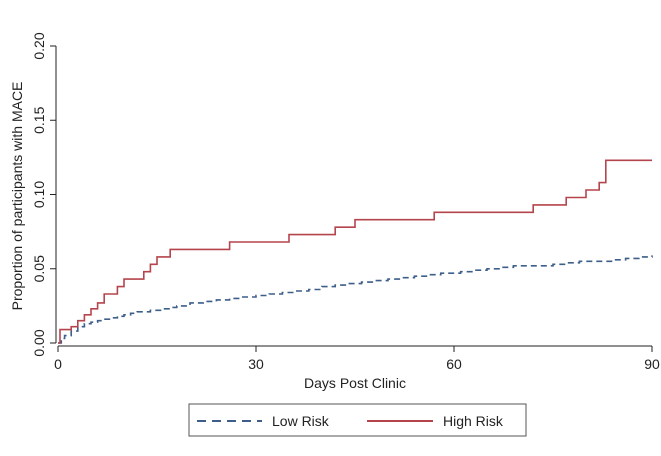 The width and height of the screenshot is (661, 456). What do you see at coordinates (39, 342) in the screenshot?
I see `y-tick-label: 0.00` at bounding box center [39, 342].